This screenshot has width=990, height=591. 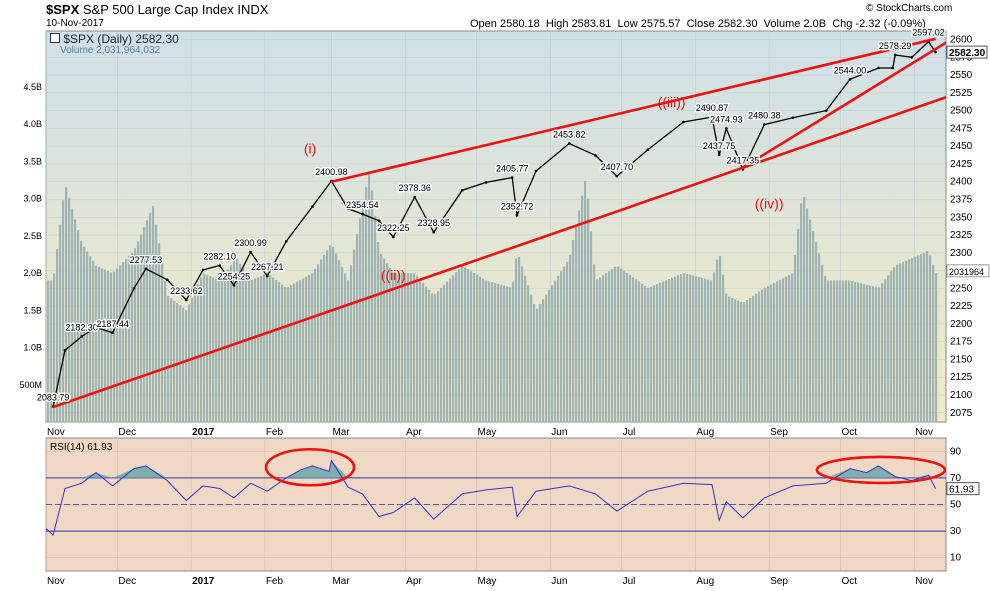 I want to click on price-tick-label: 2300, so click(x=961, y=253).